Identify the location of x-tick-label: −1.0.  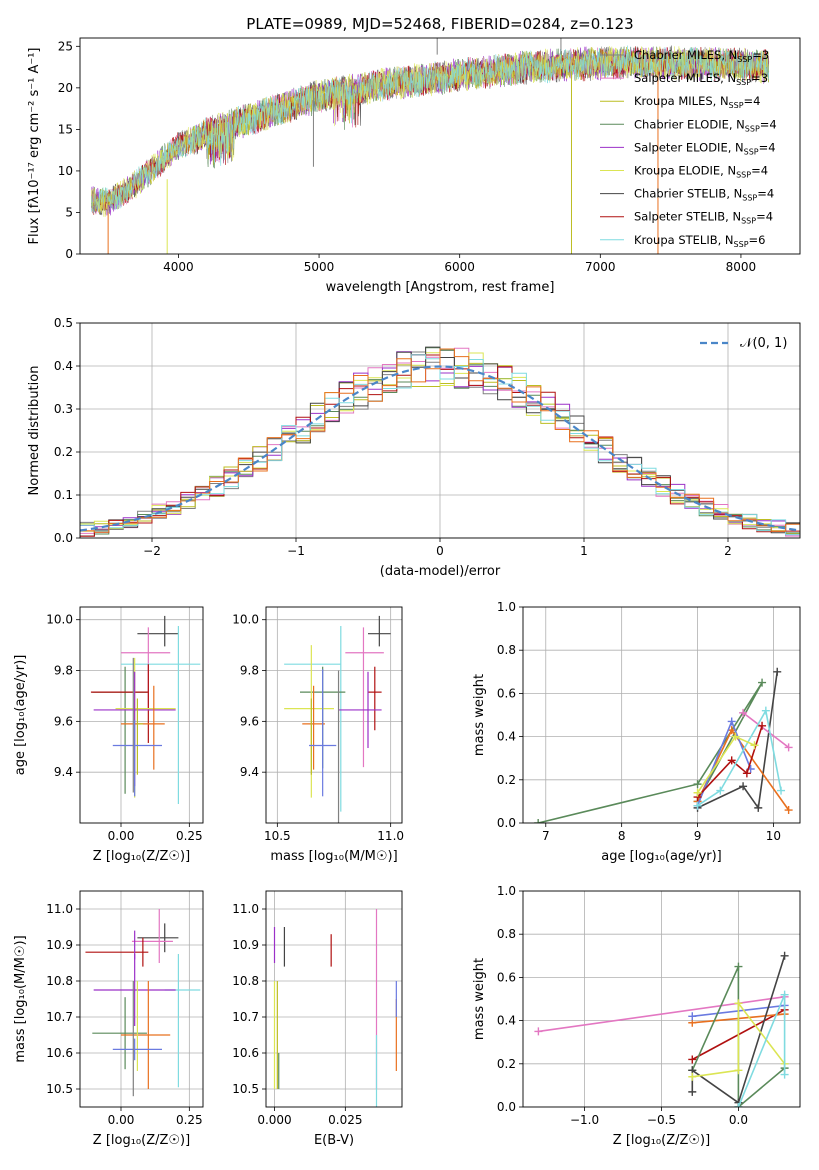
(584, 1120).